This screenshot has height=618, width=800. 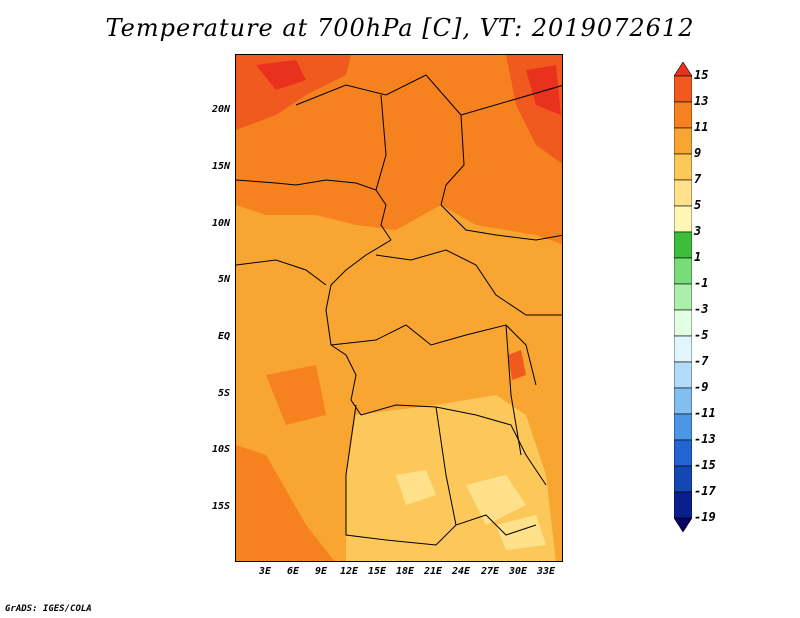 What do you see at coordinates (698, 179) in the screenshot?
I see `colorbar-label: 7` at bounding box center [698, 179].